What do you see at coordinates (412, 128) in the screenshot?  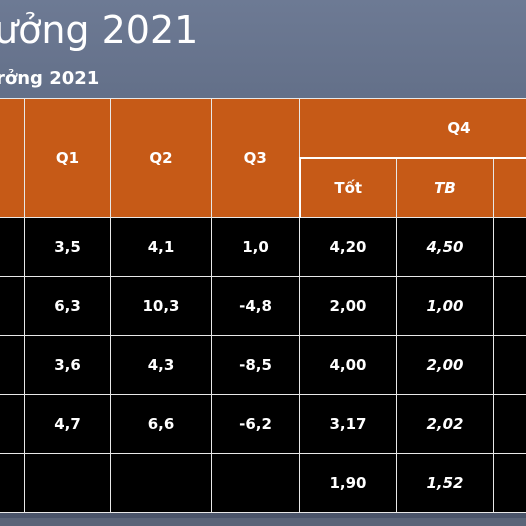 I see `header-q4: Q4` at bounding box center [412, 128].